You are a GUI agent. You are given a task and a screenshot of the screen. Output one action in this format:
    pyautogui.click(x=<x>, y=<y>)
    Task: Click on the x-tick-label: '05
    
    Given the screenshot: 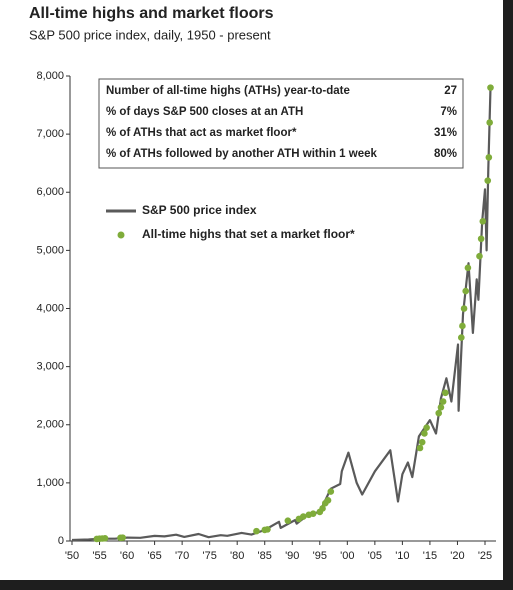 What is the action you would take?
    pyautogui.click(x=375, y=556)
    